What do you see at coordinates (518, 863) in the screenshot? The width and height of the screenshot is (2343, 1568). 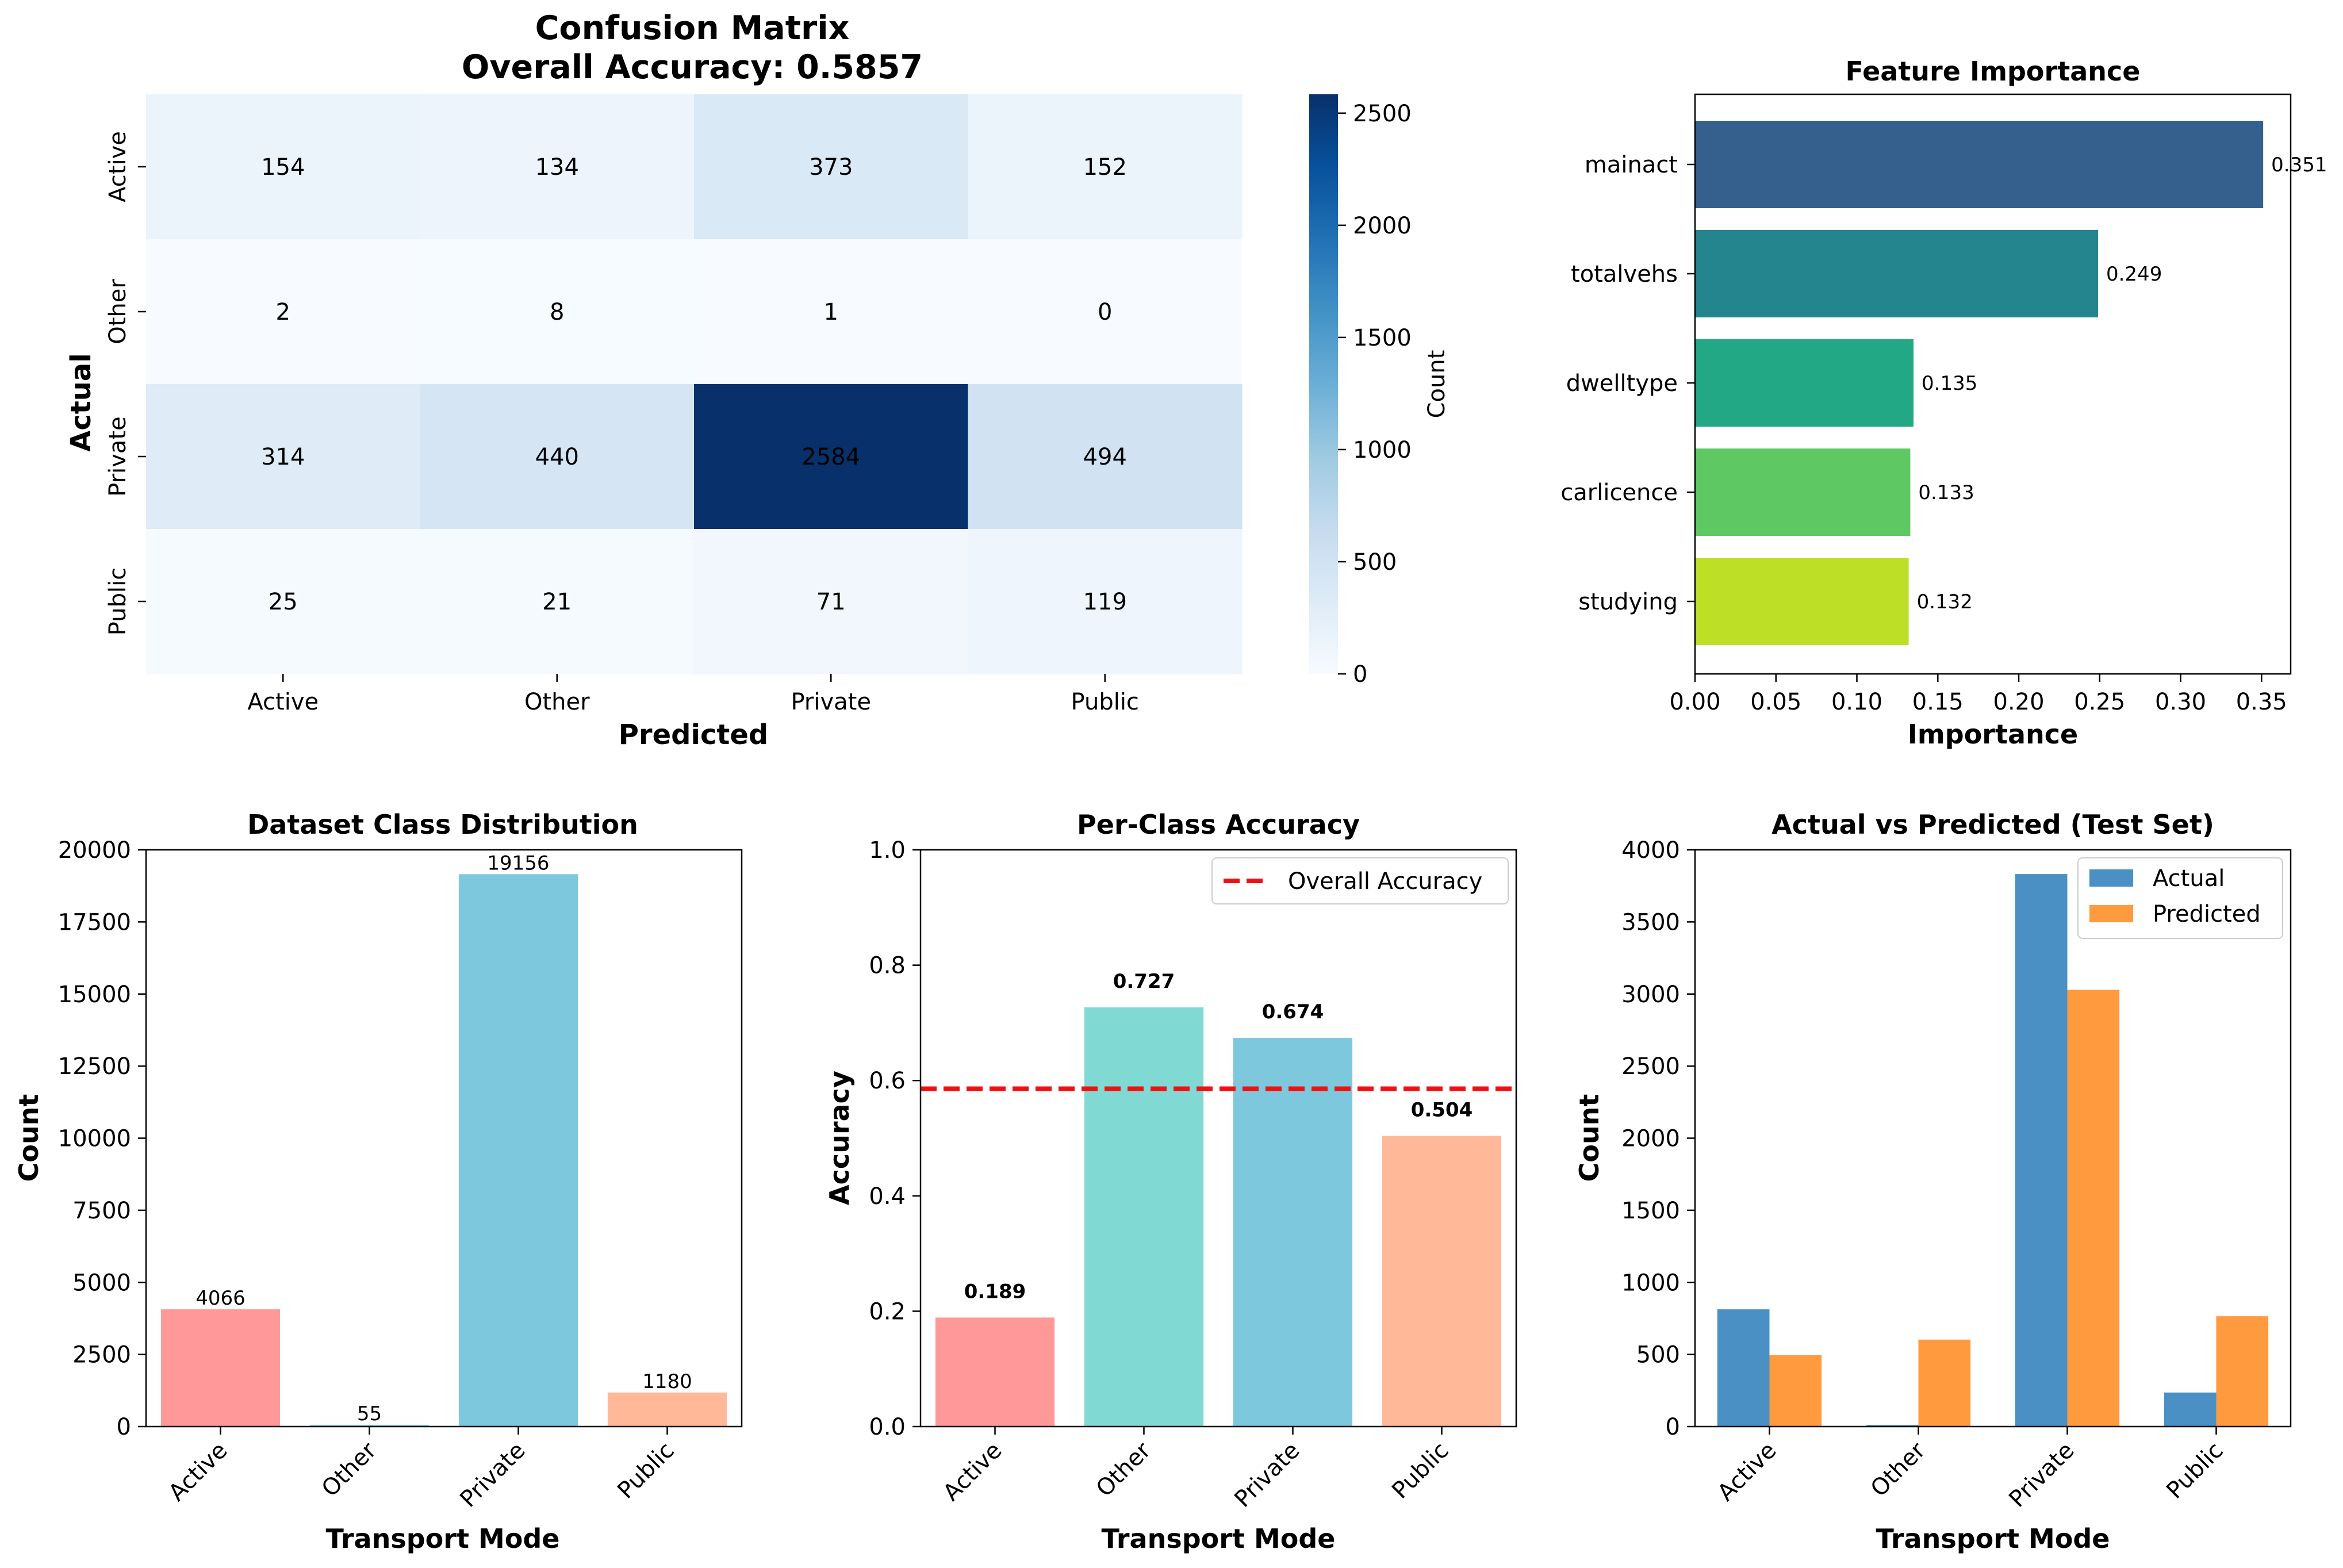 I see `cd-value-label: 19156` at bounding box center [518, 863].